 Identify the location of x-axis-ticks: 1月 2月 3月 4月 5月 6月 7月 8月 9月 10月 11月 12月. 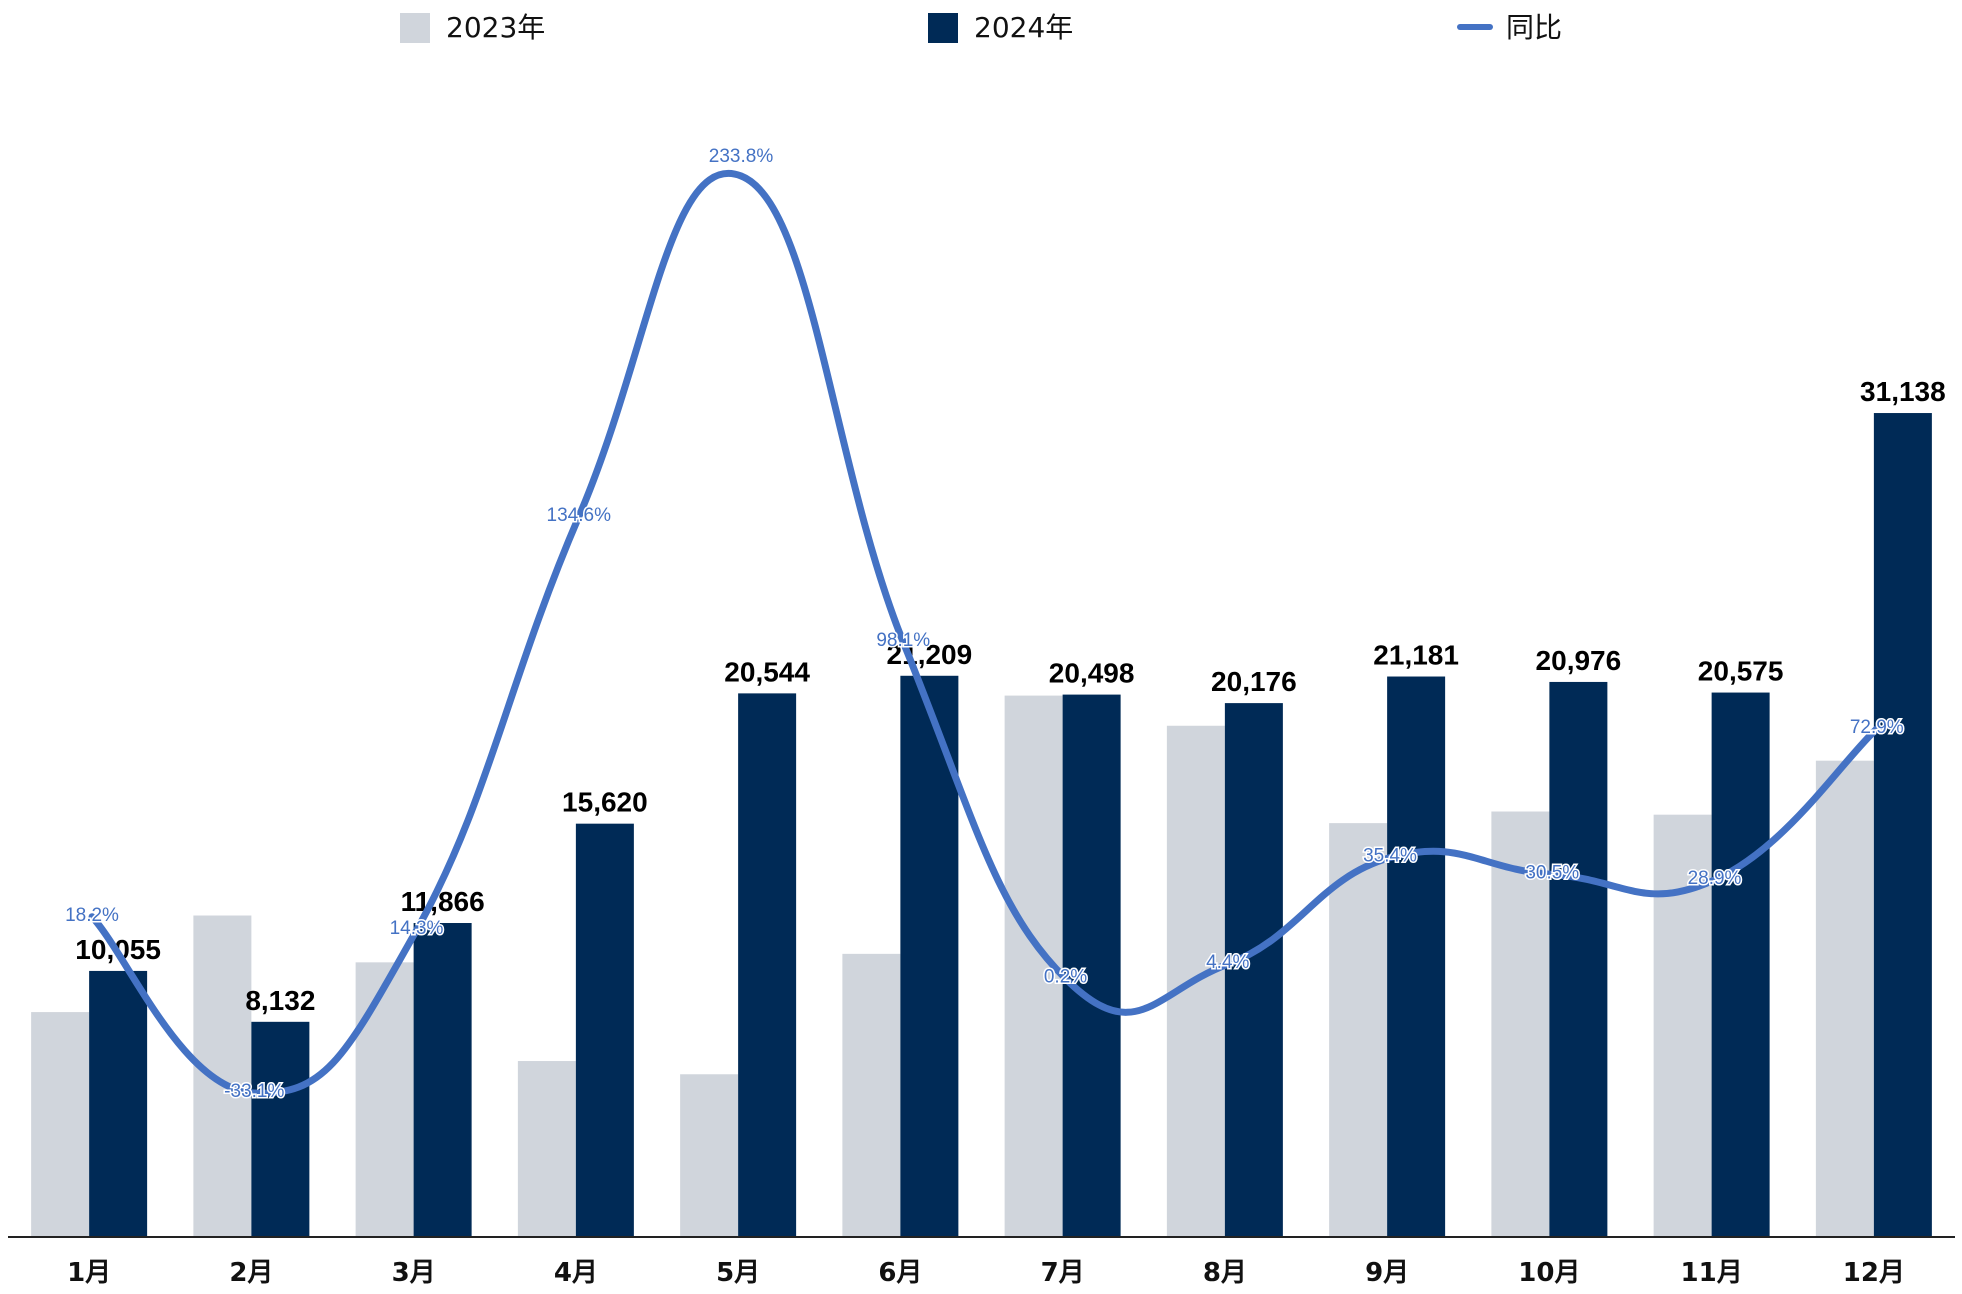
(986, 1273).